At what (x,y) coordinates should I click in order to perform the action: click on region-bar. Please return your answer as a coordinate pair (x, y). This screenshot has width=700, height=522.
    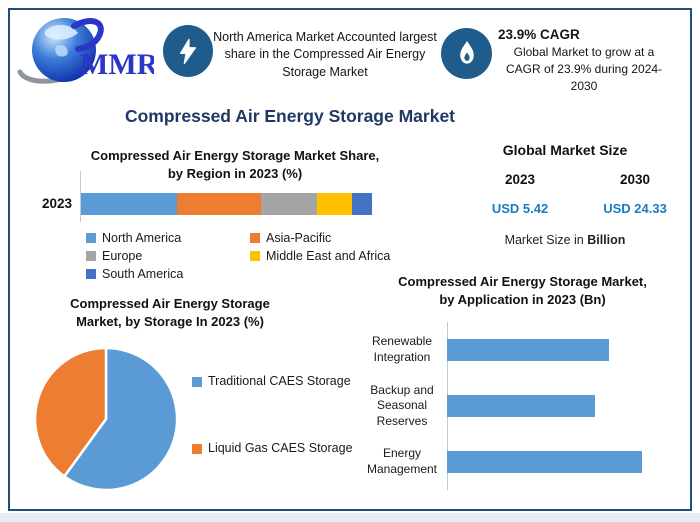
    Looking at the image, I should click on (226, 204).